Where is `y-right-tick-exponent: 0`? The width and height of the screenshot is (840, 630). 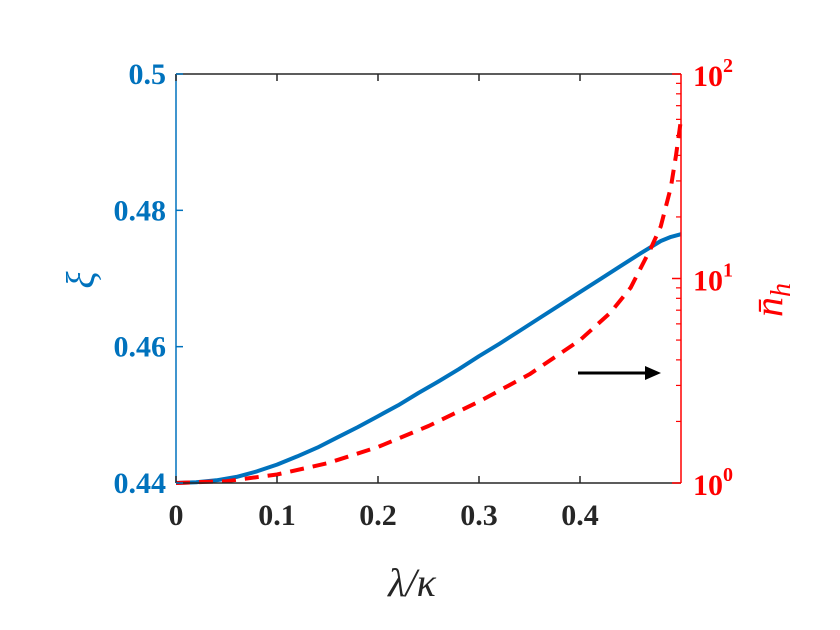 y-right-tick-exponent: 0 is located at coordinates (728, 475).